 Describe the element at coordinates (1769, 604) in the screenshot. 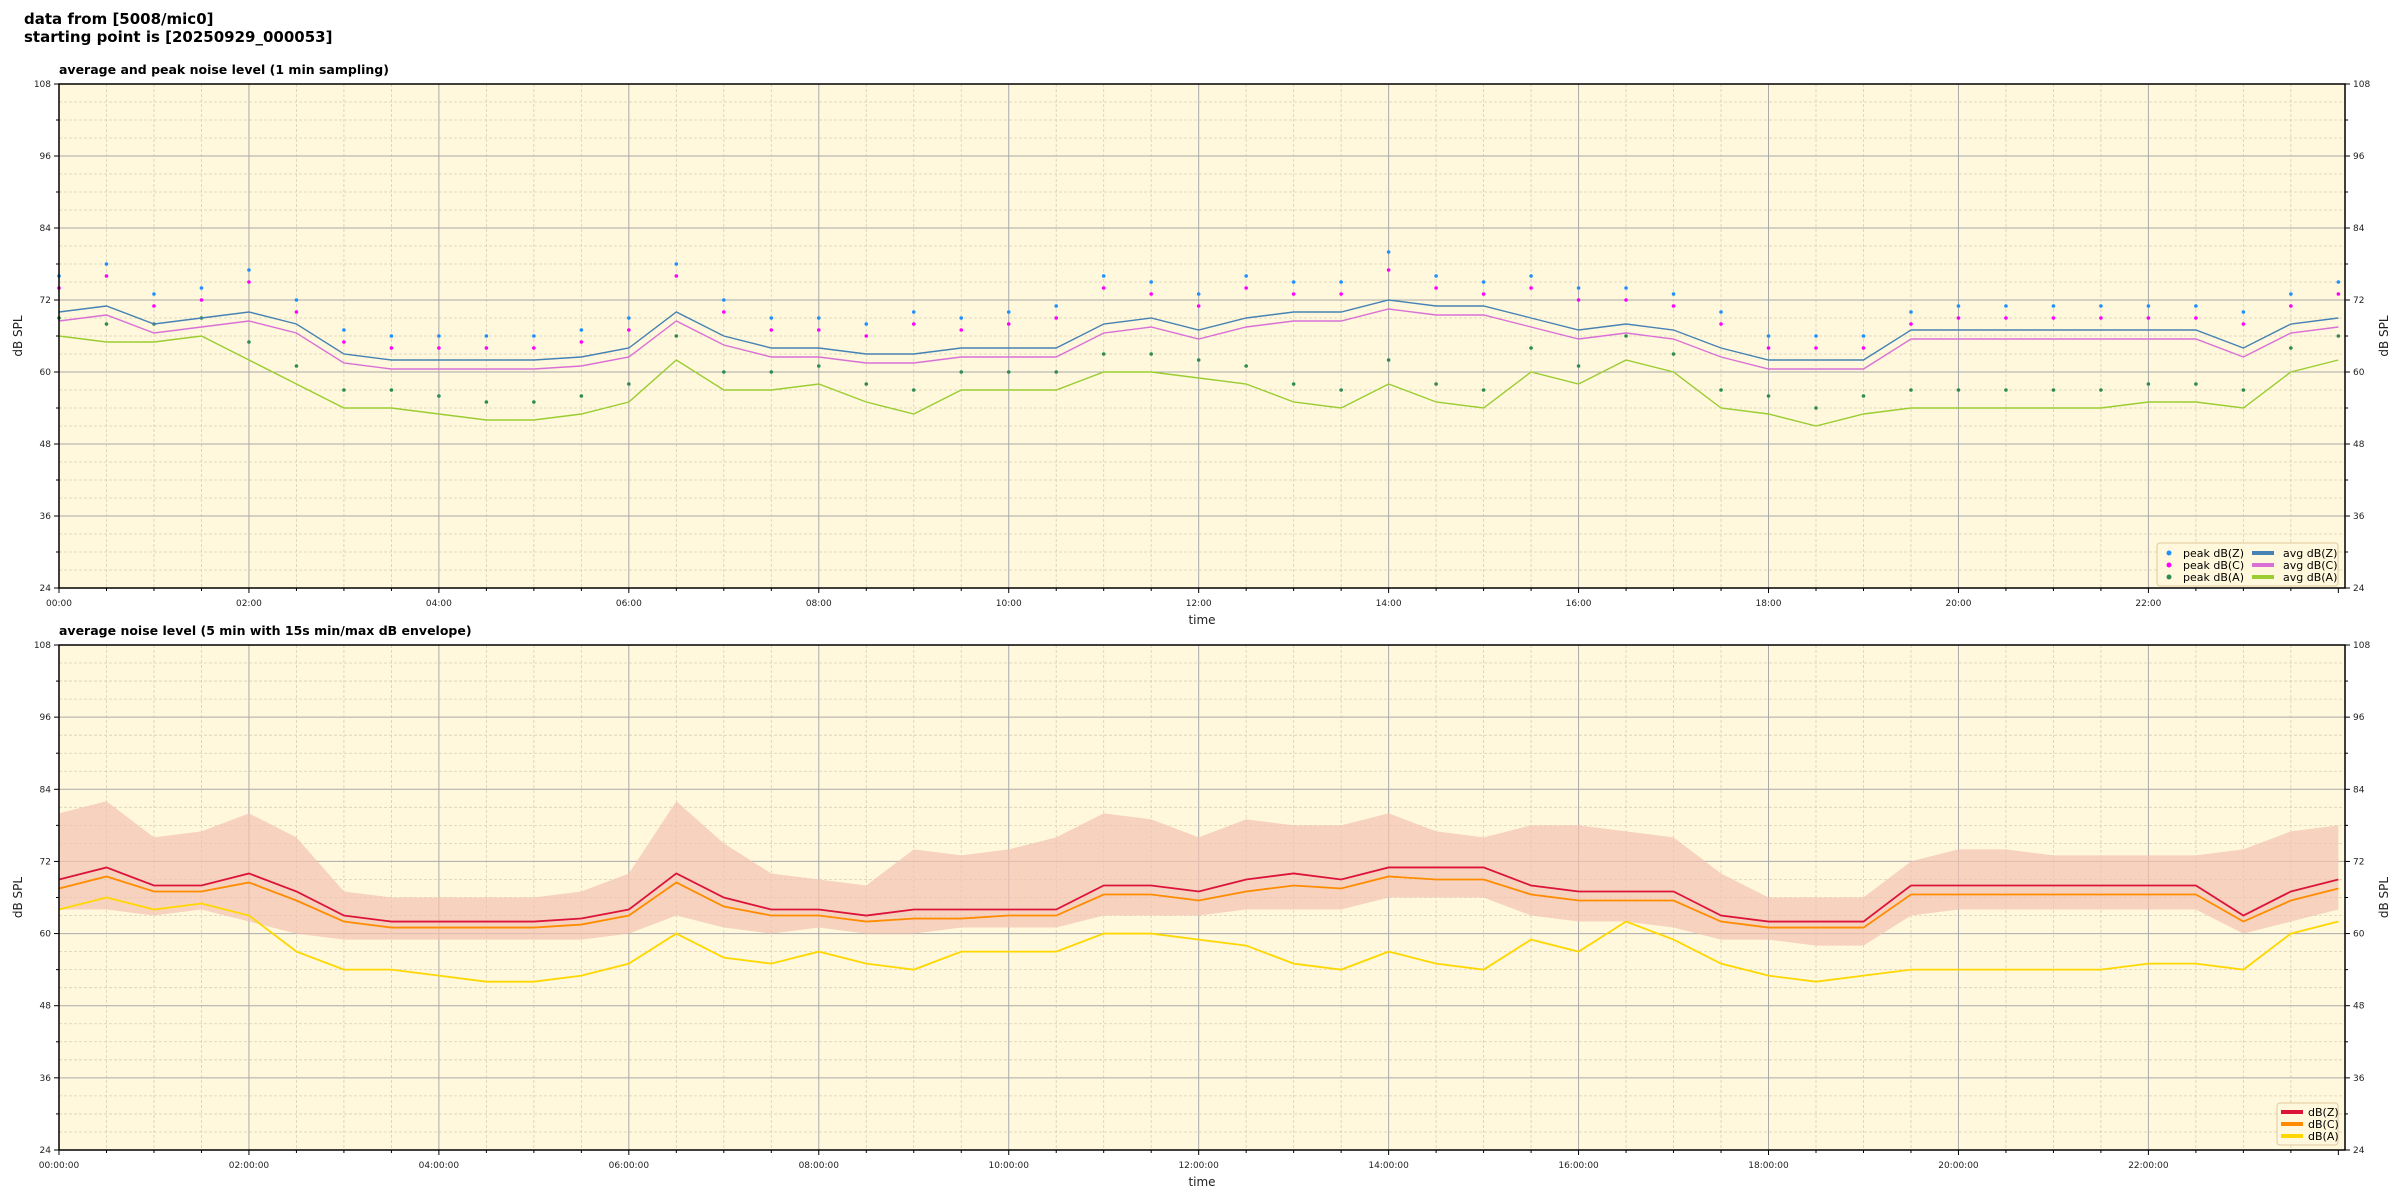

I see `x-tick-label: 18:00` at that location.